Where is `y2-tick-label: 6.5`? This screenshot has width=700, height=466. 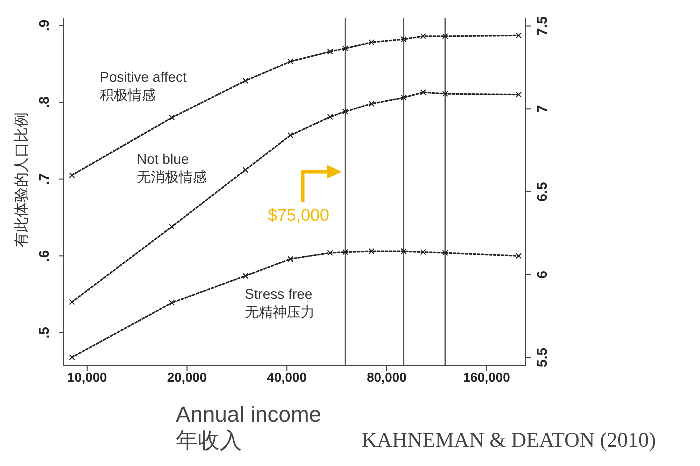
y2-tick-label: 6.5 is located at coordinates (542, 192).